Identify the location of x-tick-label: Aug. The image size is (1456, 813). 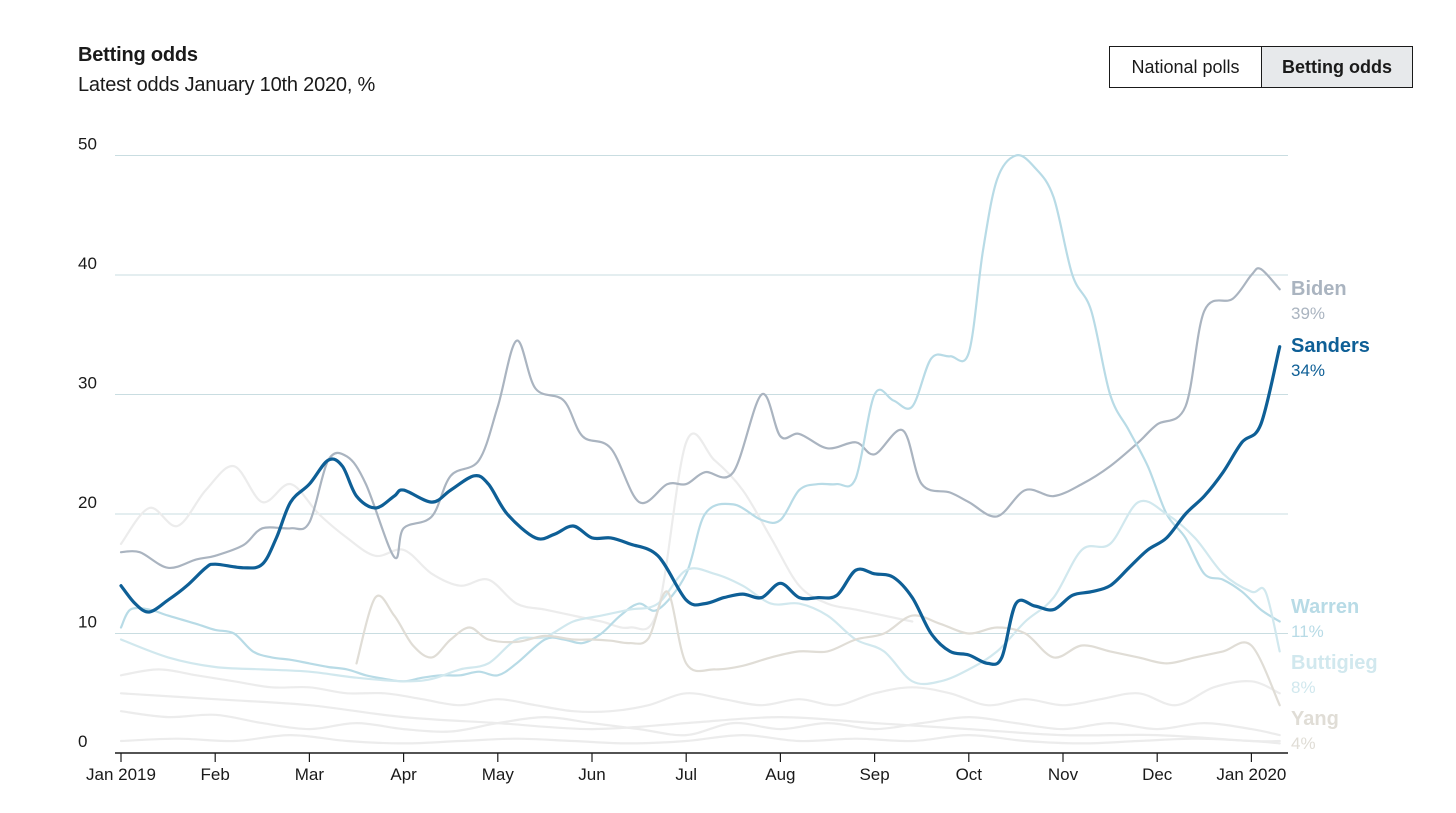
(780, 774).